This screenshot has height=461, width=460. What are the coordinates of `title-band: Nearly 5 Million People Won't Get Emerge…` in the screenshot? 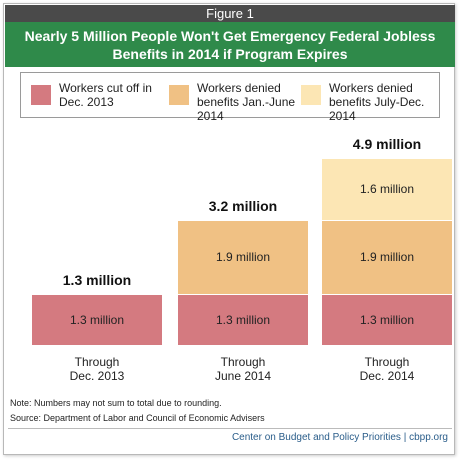 It's located at (230, 44).